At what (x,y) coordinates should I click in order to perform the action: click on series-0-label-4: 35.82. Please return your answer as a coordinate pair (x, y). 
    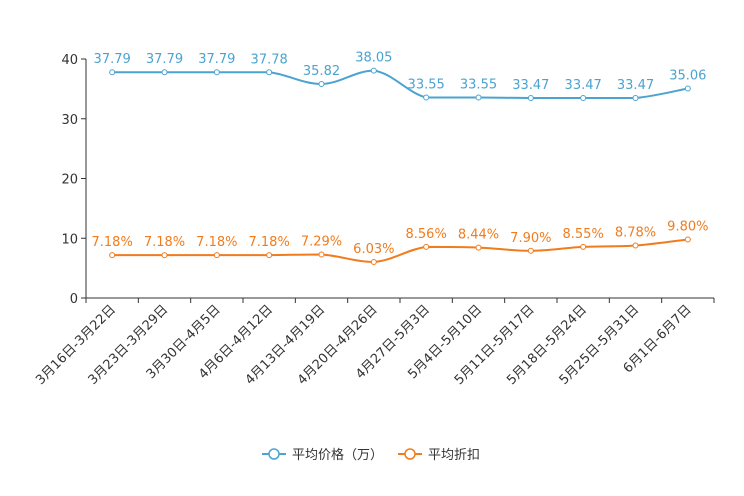
    Looking at the image, I should click on (321, 71).